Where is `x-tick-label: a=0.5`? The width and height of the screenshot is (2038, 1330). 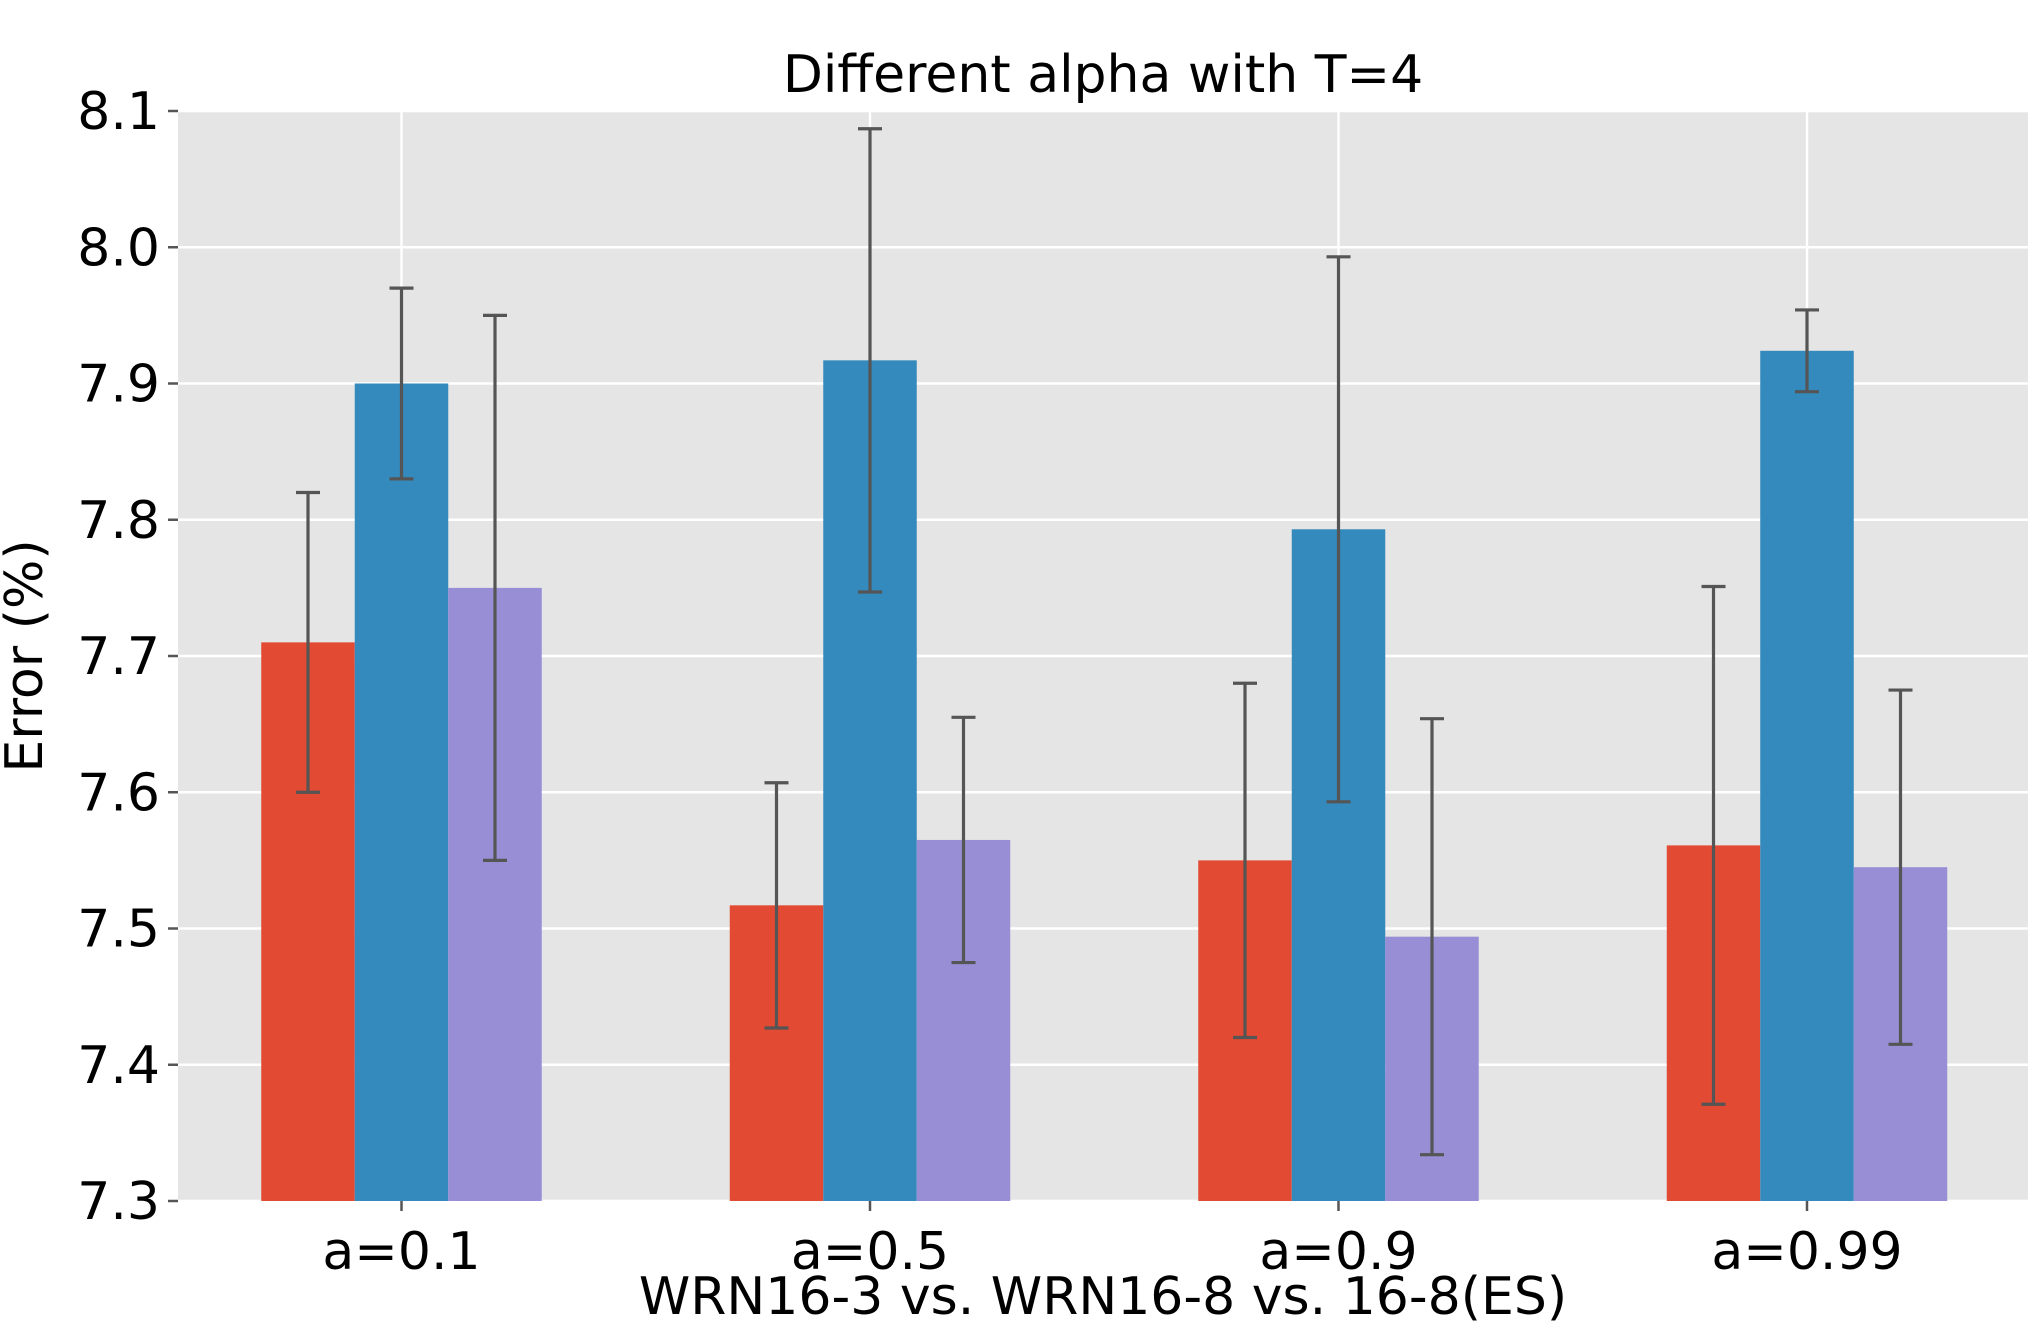
x-tick-label: a=0.5 is located at coordinates (870, 1252).